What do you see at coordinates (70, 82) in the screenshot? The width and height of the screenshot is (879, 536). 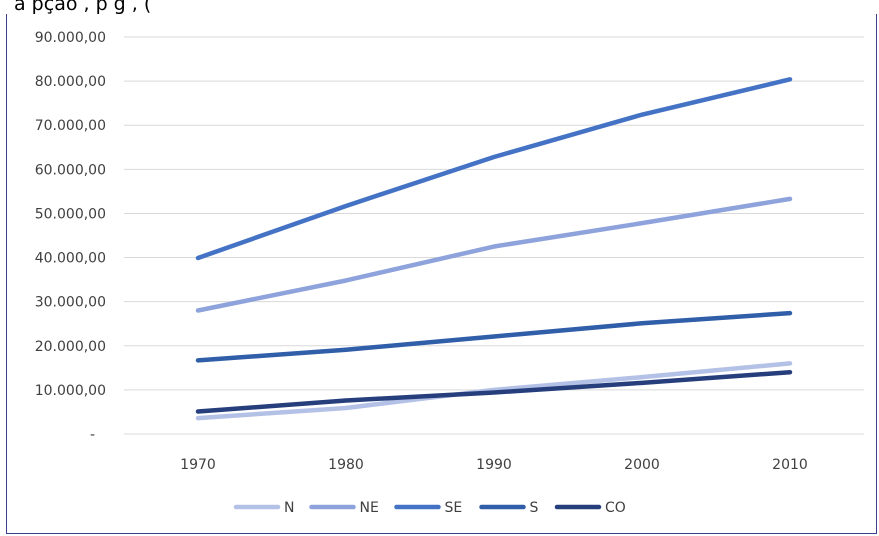 I see `y-tick-label: 80.000,00` at bounding box center [70, 82].